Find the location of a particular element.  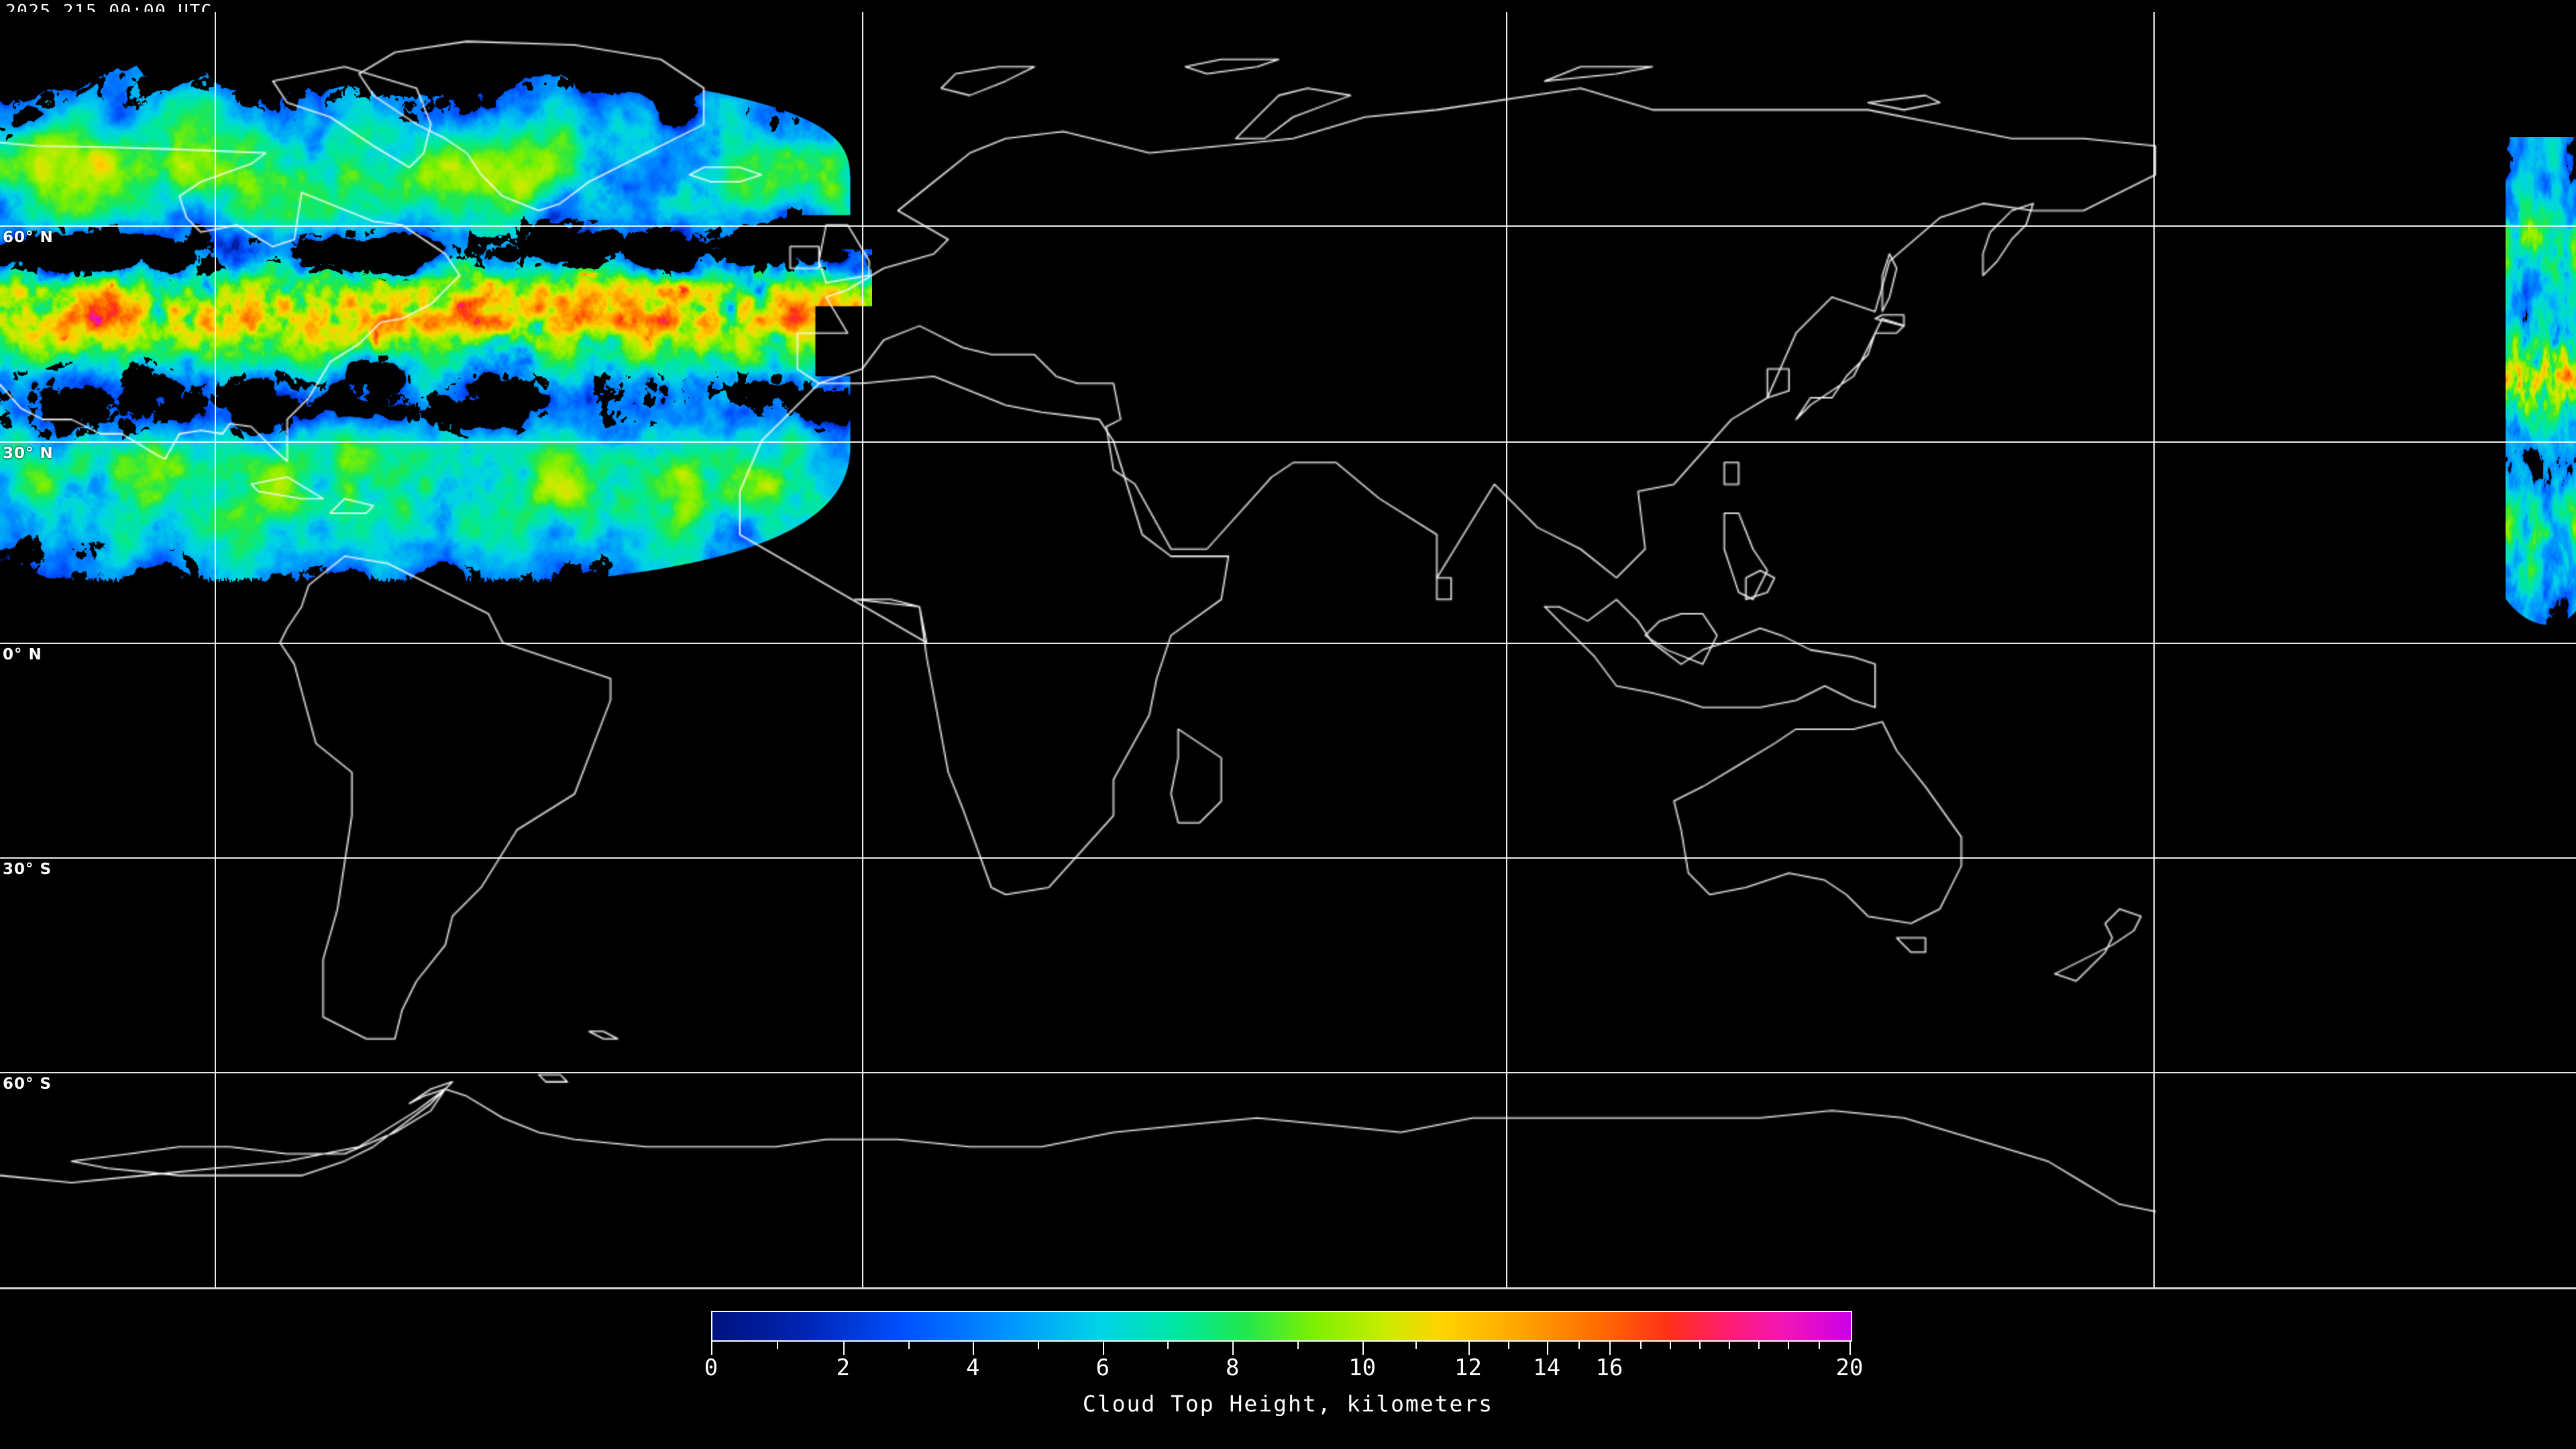

colorbar-tick-label: 12 is located at coordinates (1468, 1367).